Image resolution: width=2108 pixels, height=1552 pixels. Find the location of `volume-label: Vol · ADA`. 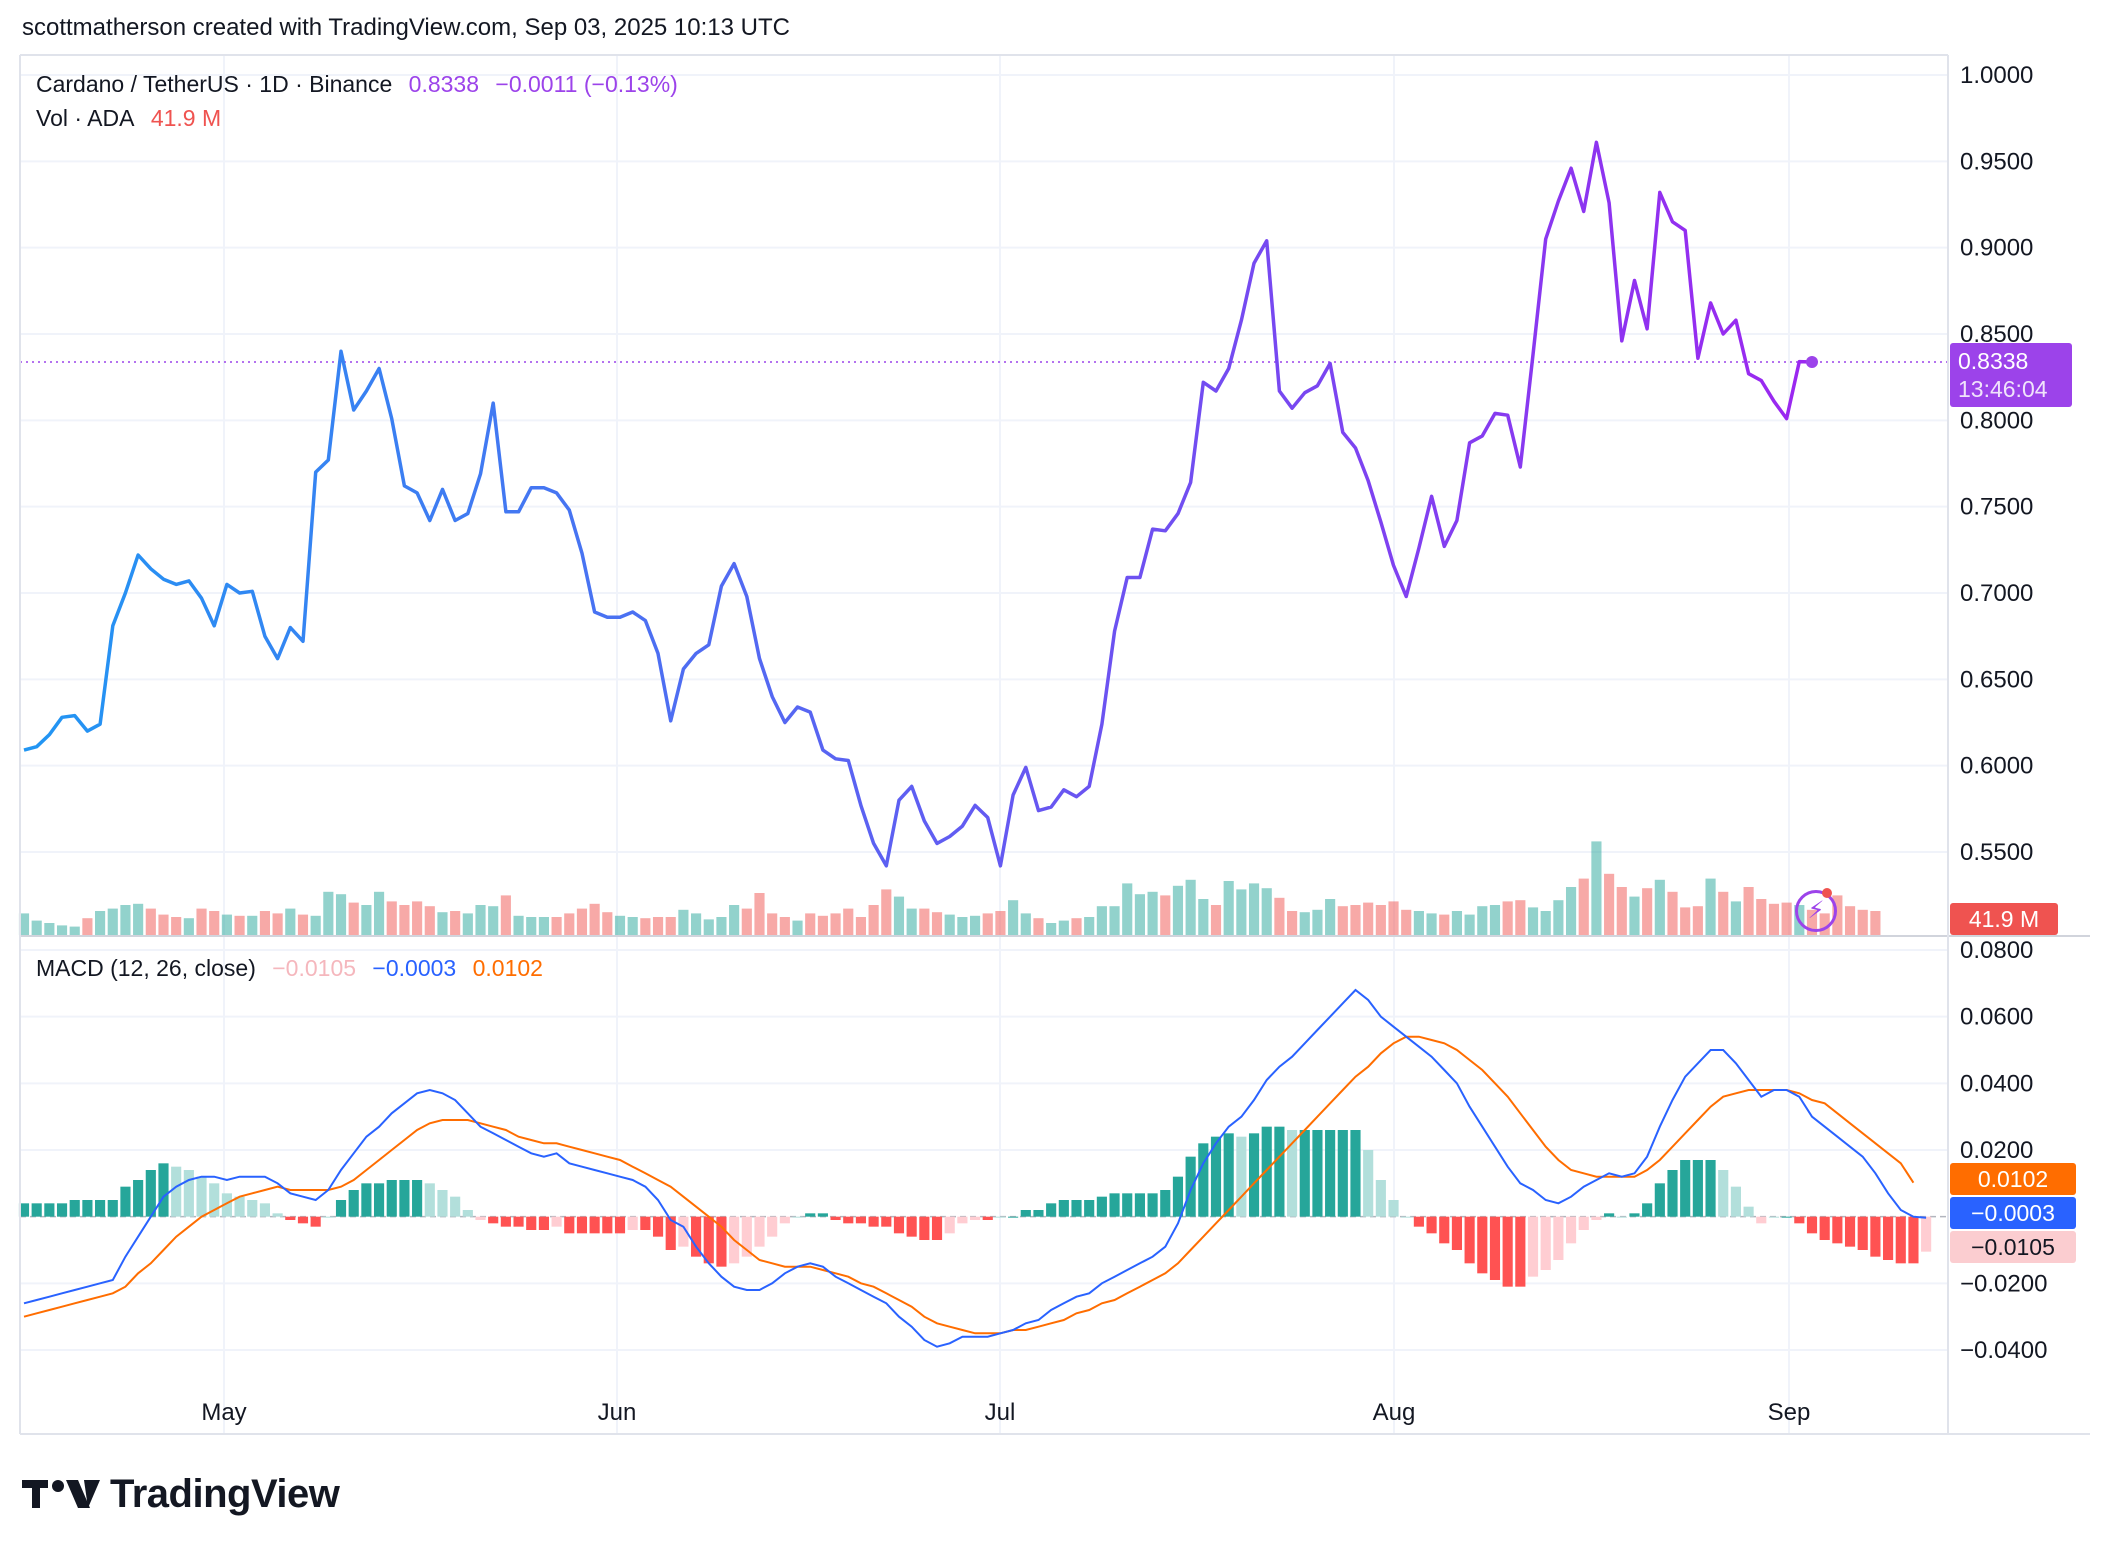

volume-label: Vol · ADA is located at coordinates (85, 118).